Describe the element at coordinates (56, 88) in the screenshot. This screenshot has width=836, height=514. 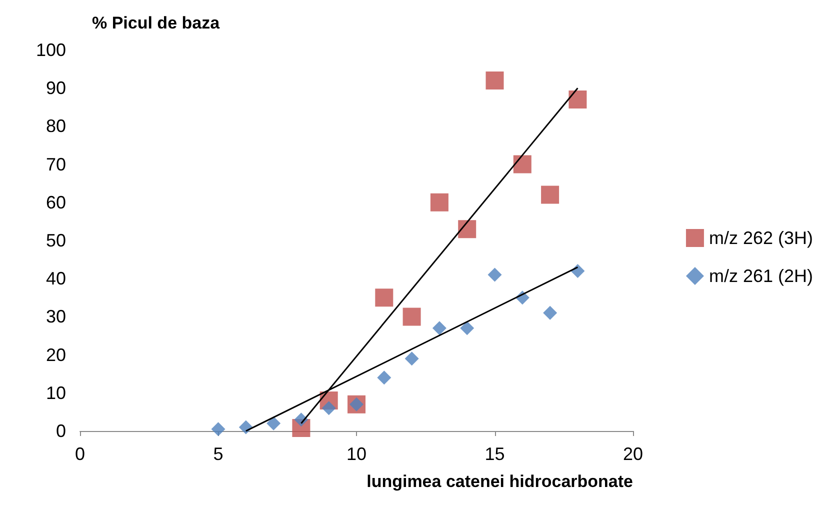
I see `y-tick-label: 90` at that location.